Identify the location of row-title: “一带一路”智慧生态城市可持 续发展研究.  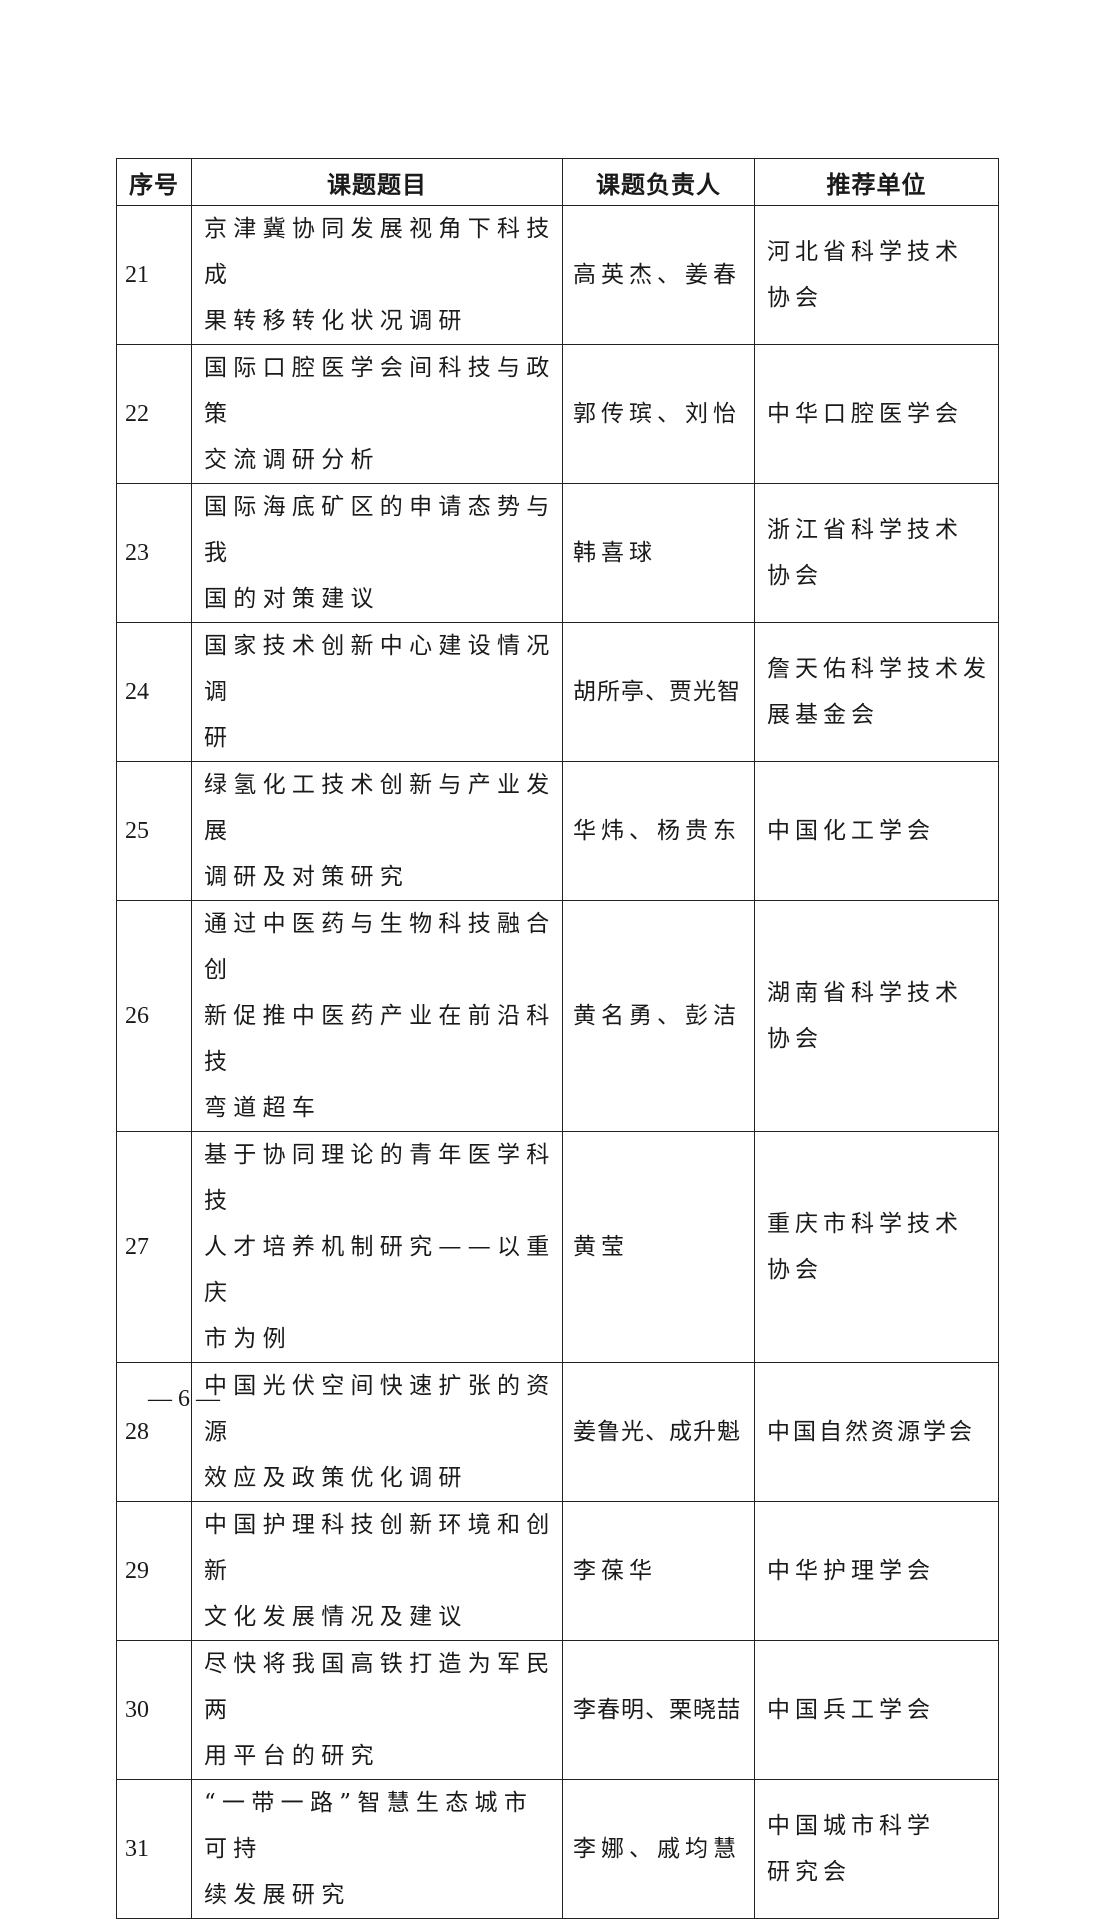
(377, 1849).